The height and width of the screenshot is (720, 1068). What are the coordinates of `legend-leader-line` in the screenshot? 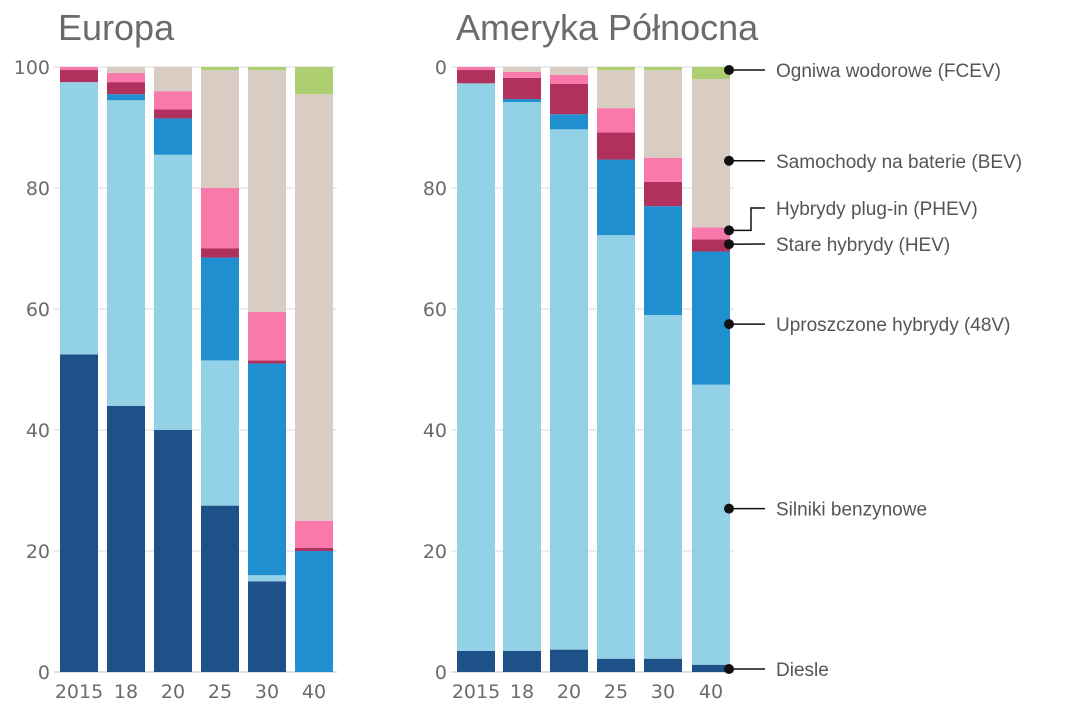 It's located at (747, 219).